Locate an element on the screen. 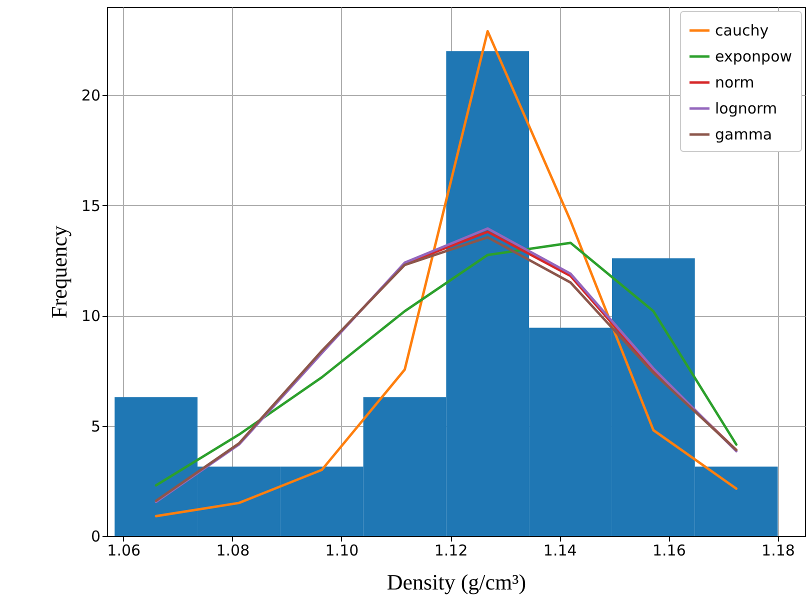 The width and height of the screenshot is (807, 612). x-axis-title: Density (g/cm³) is located at coordinates (456, 582).